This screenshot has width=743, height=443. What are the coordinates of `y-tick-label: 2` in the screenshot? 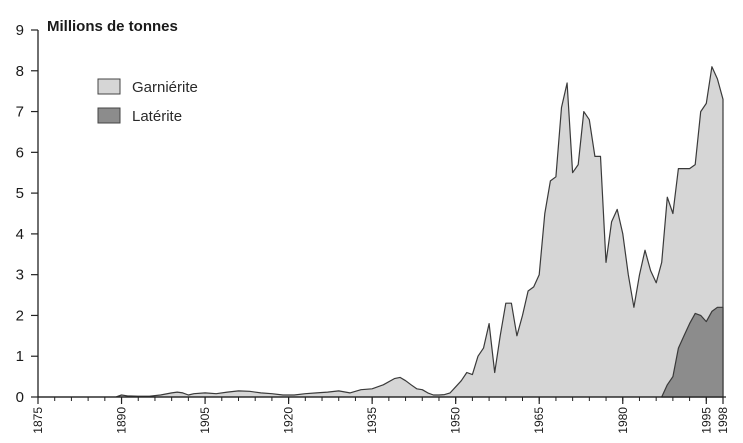 It's located at (20, 315).